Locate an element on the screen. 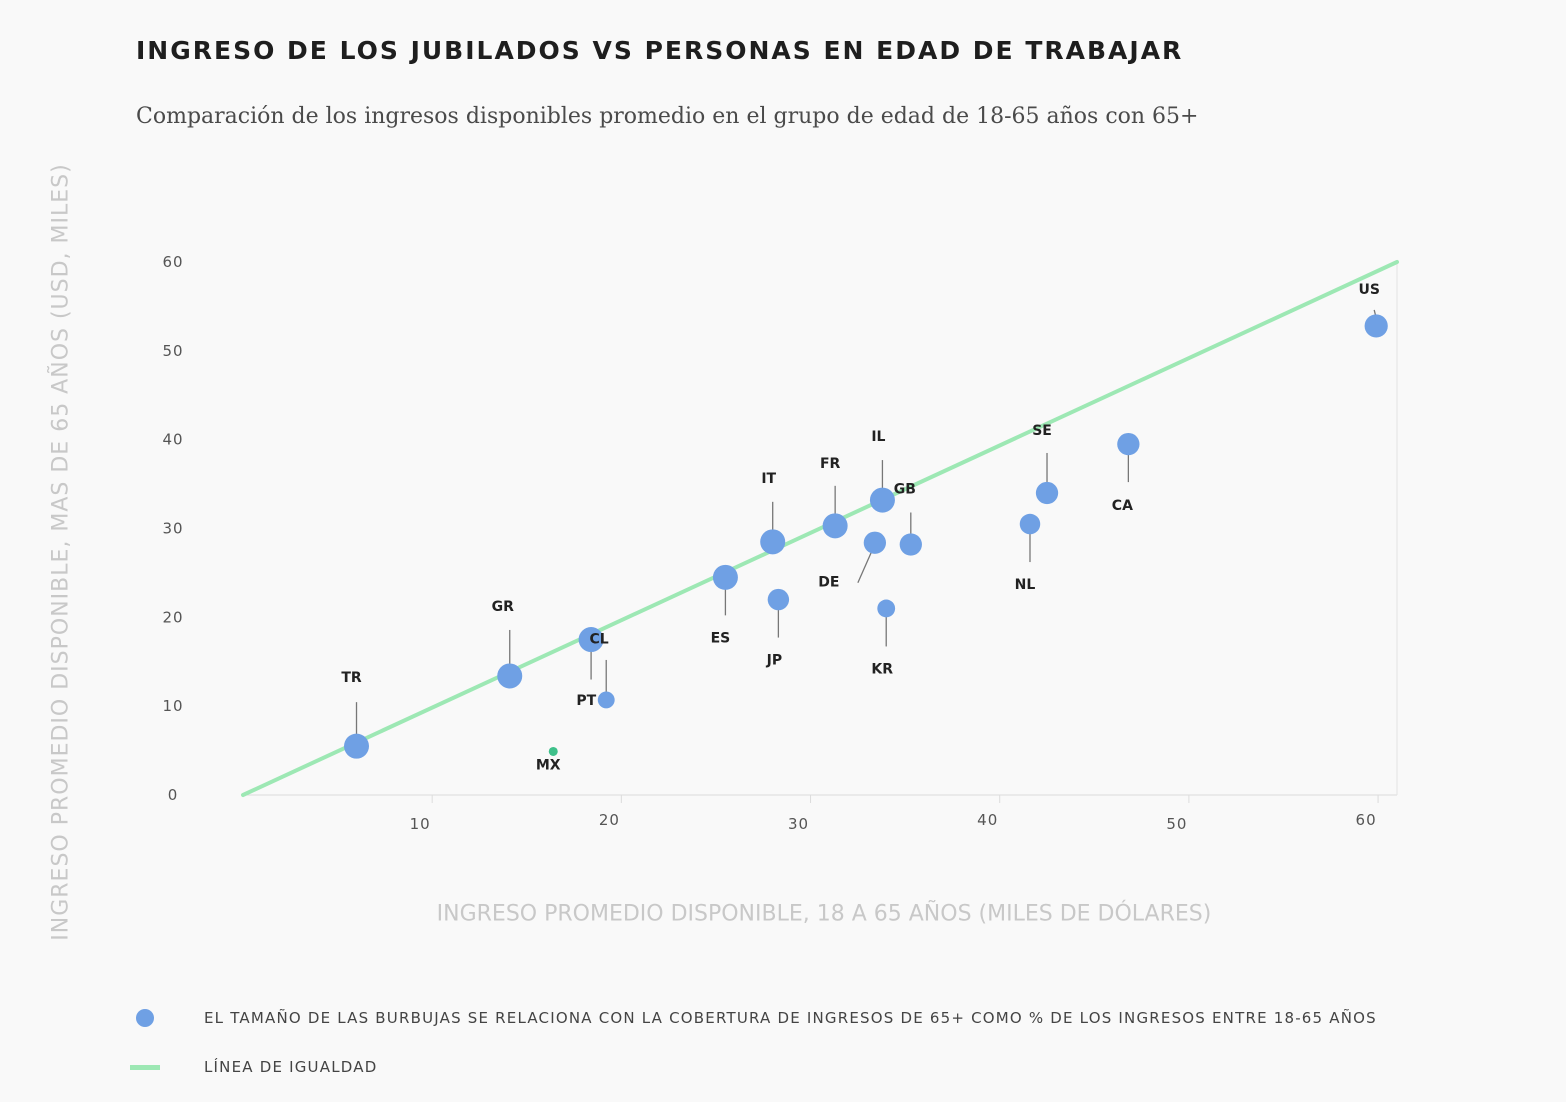  y-tick-label: 60 is located at coordinates (172, 262).